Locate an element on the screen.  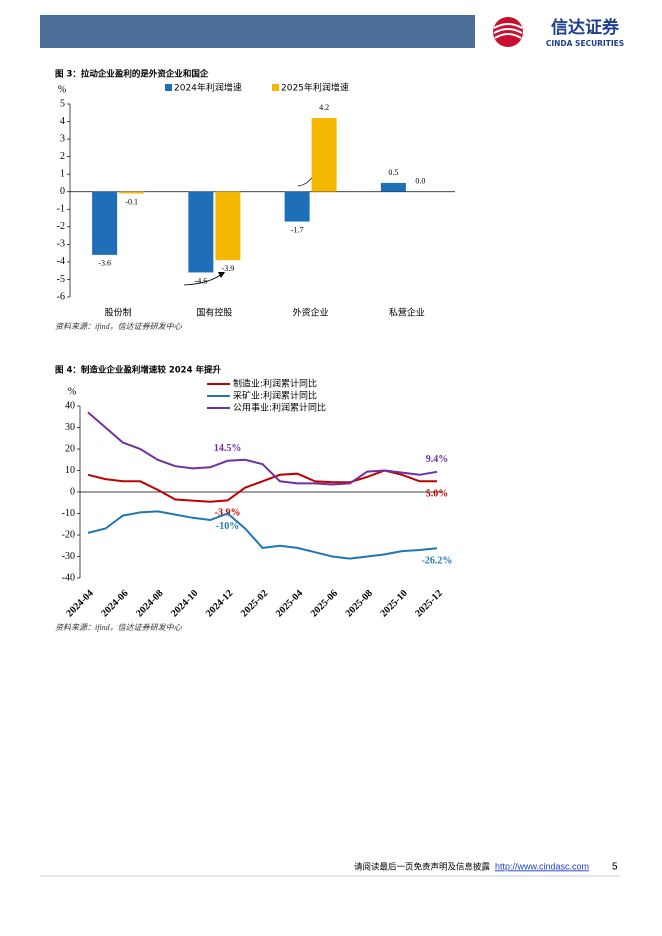
page-number: 5 is located at coordinates (615, 867).